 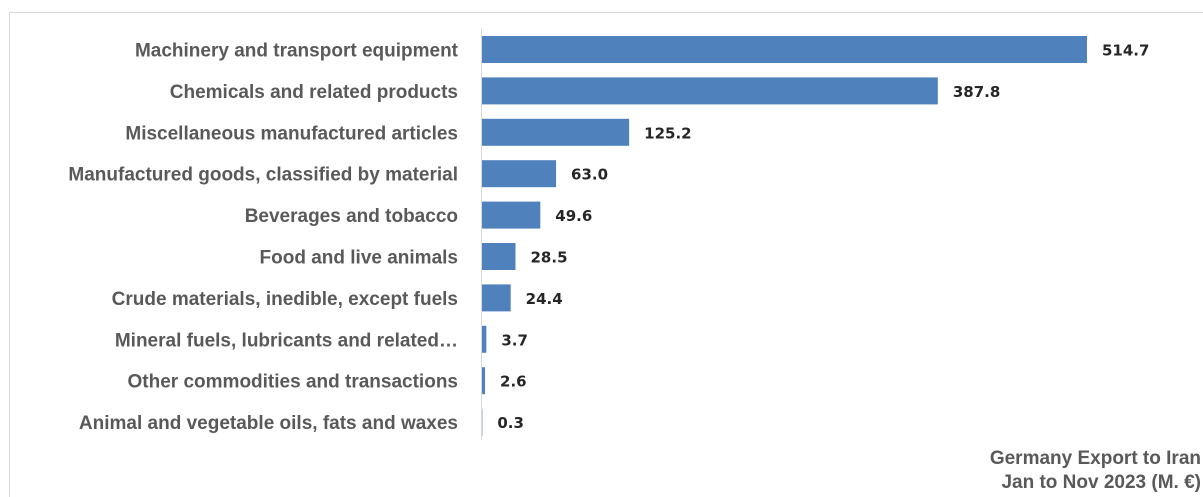 What do you see at coordinates (976, 92) in the screenshot?
I see `data-label: 387.8` at bounding box center [976, 92].